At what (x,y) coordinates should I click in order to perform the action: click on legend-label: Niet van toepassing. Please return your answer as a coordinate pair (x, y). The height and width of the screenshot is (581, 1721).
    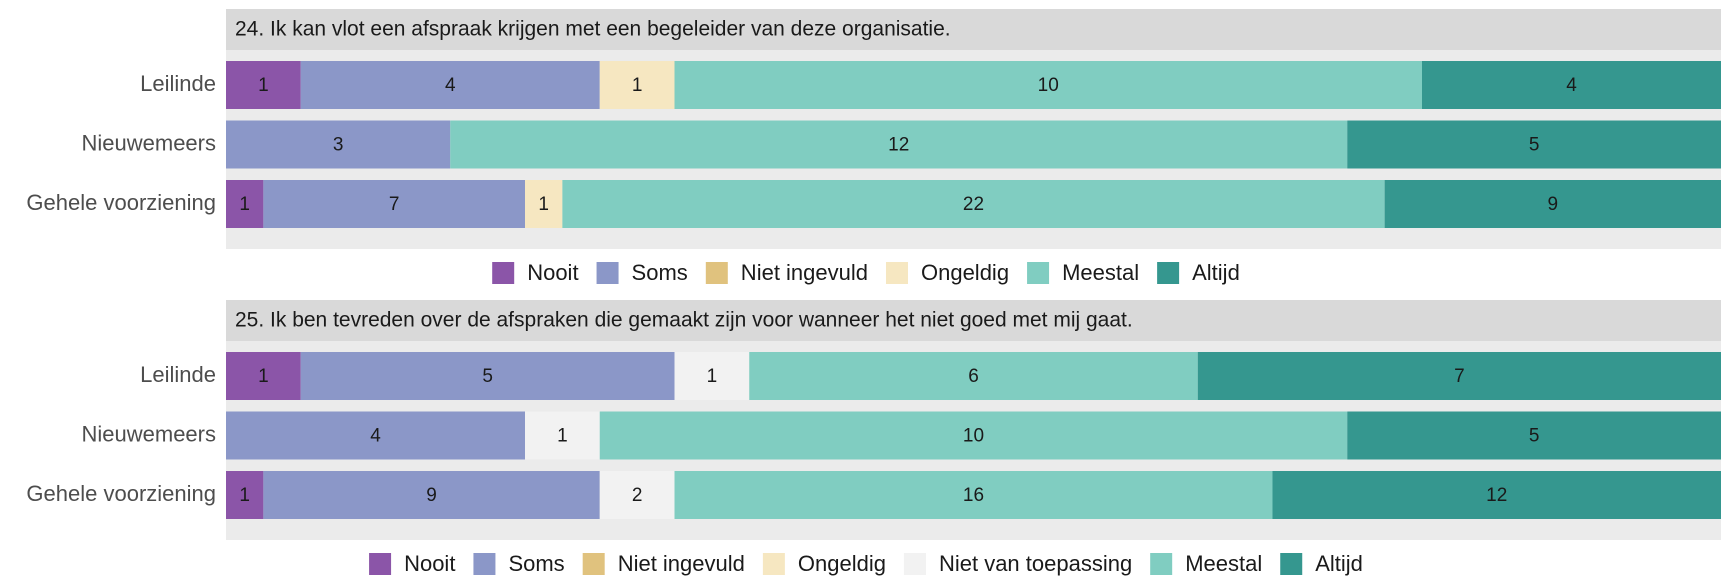
    Looking at the image, I should click on (1035, 563).